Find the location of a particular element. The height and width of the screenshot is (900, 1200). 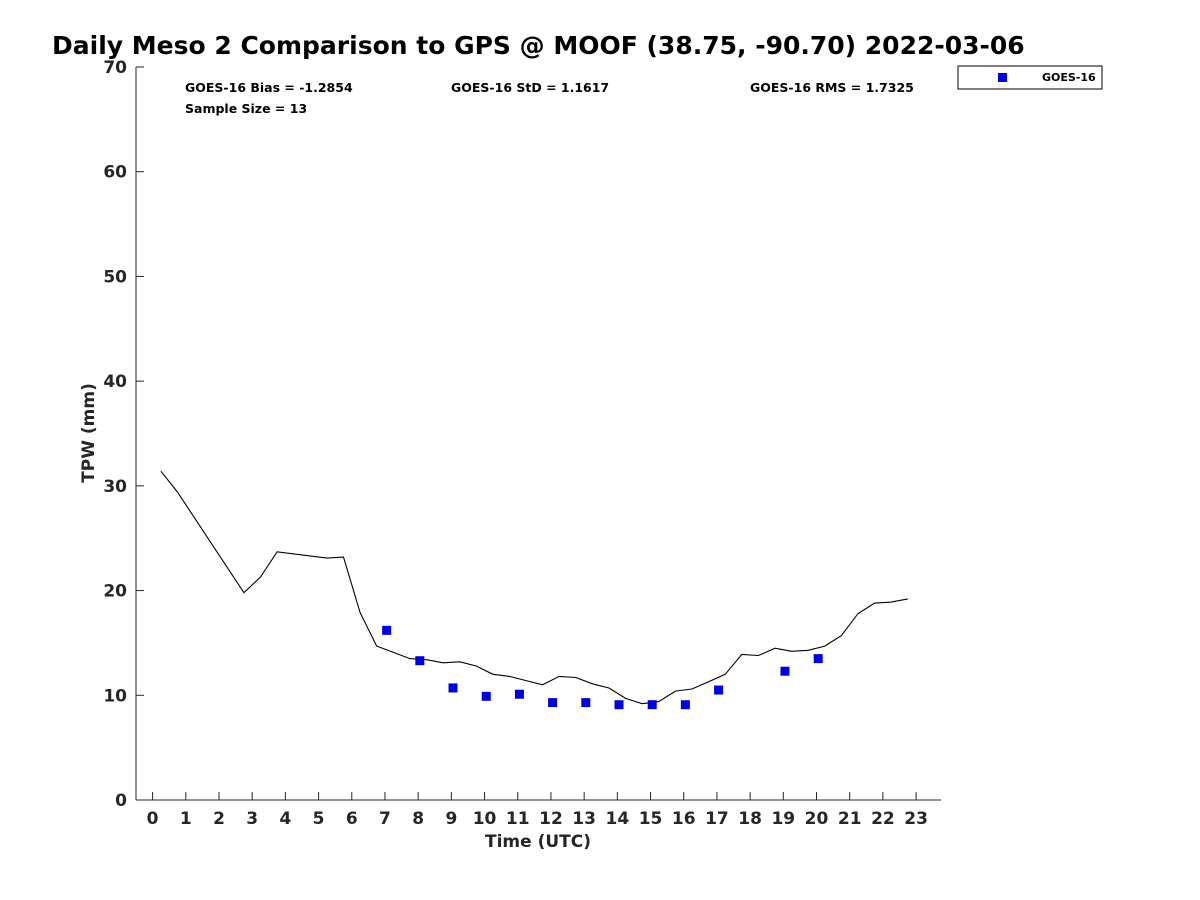

x-tick-label: 1 is located at coordinates (186, 819).